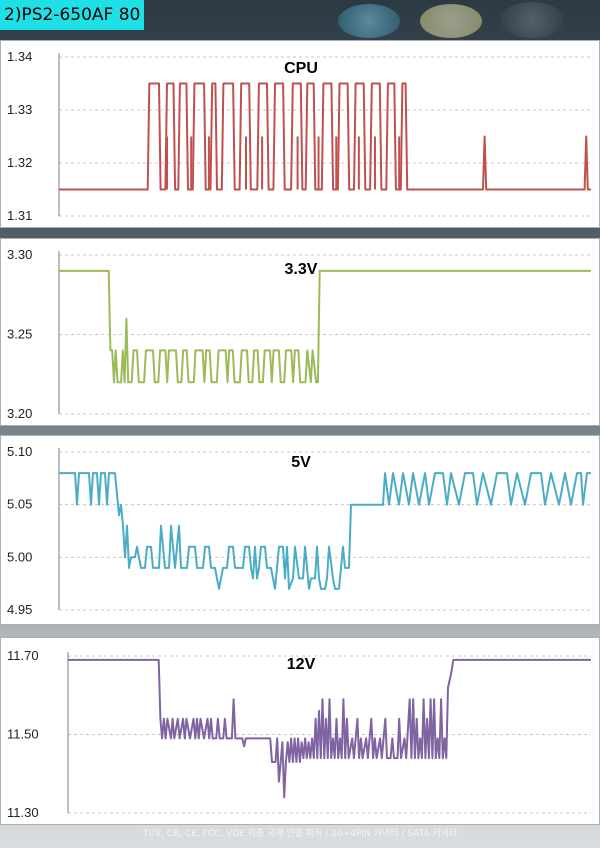 The height and width of the screenshot is (848, 600). I want to click on chart-title: 12V, so click(301, 664).